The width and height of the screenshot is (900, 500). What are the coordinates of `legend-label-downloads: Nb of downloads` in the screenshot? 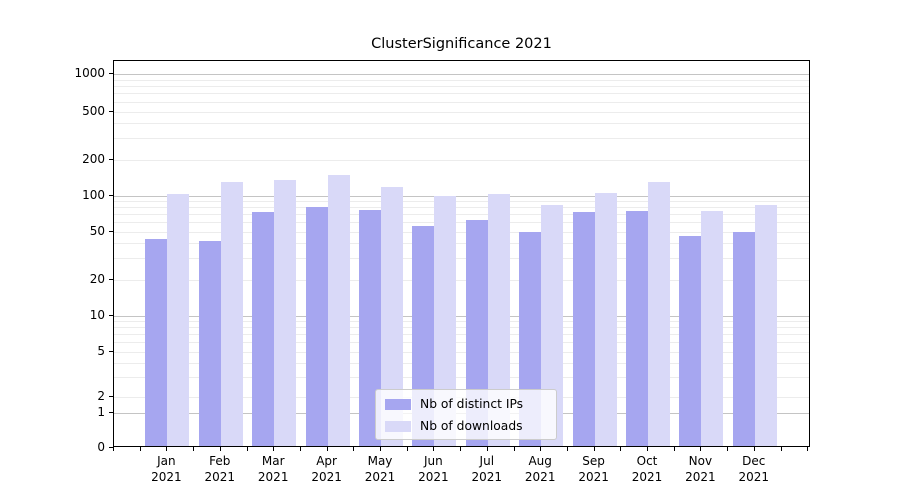 It's located at (471, 426).